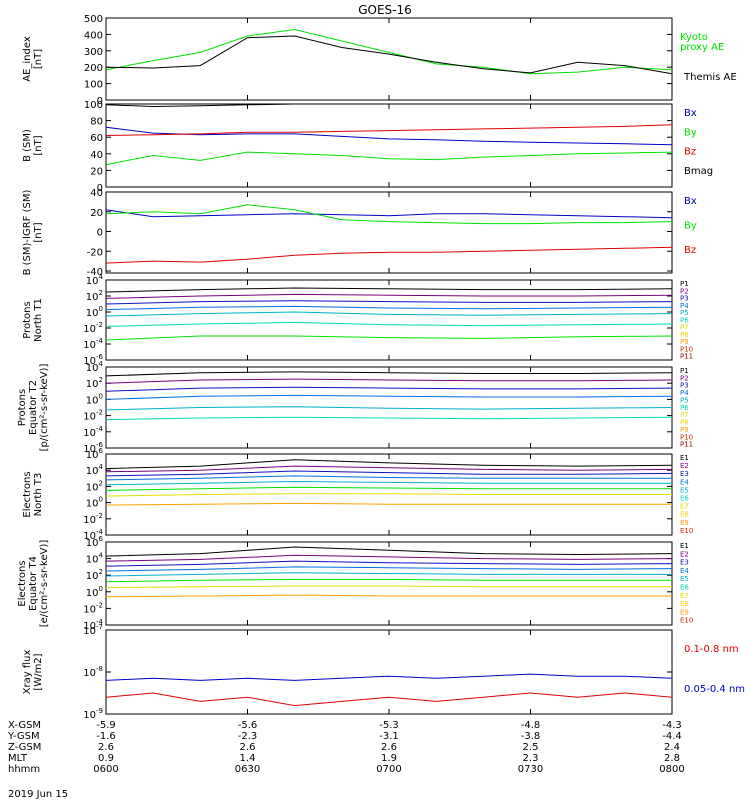 The image size is (750, 800). Describe the element at coordinates (389, 725) in the screenshot. I see `ephemeris-value: -5.3` at that location.